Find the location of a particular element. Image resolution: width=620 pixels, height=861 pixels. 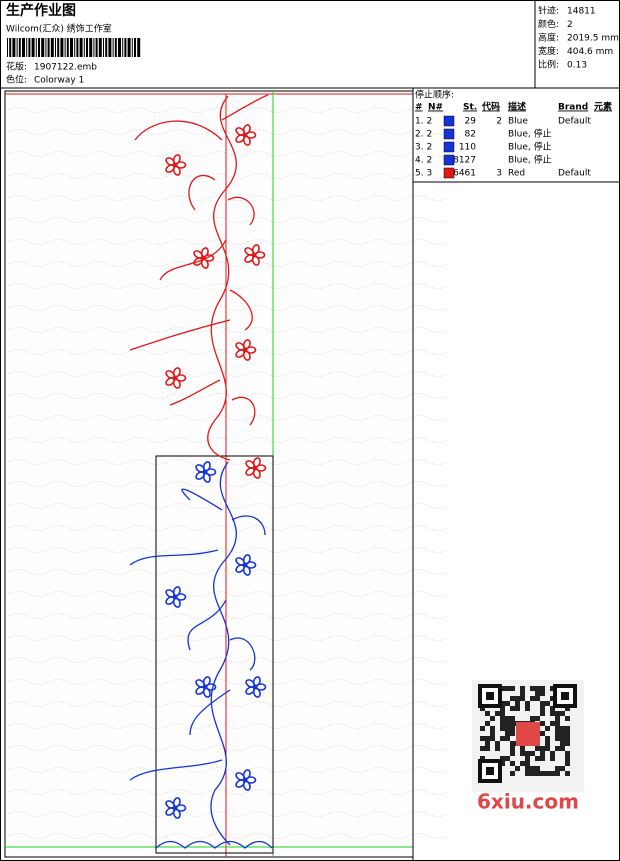

blue-vines is located at coordinates (201, 655).